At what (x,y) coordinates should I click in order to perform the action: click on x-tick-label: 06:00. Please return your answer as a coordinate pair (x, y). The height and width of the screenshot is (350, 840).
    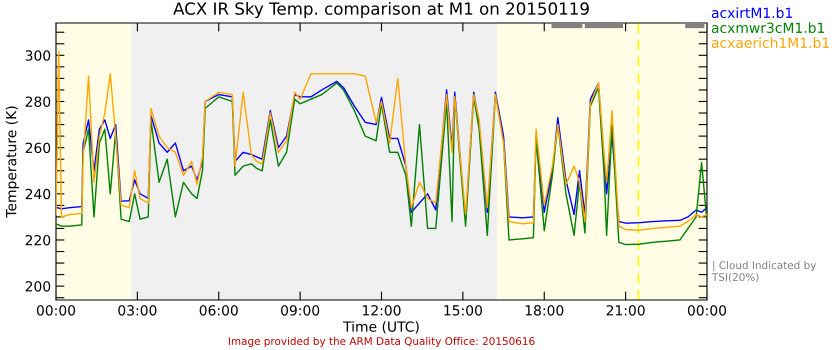
    Looking at the image, I should click on (219, 310).